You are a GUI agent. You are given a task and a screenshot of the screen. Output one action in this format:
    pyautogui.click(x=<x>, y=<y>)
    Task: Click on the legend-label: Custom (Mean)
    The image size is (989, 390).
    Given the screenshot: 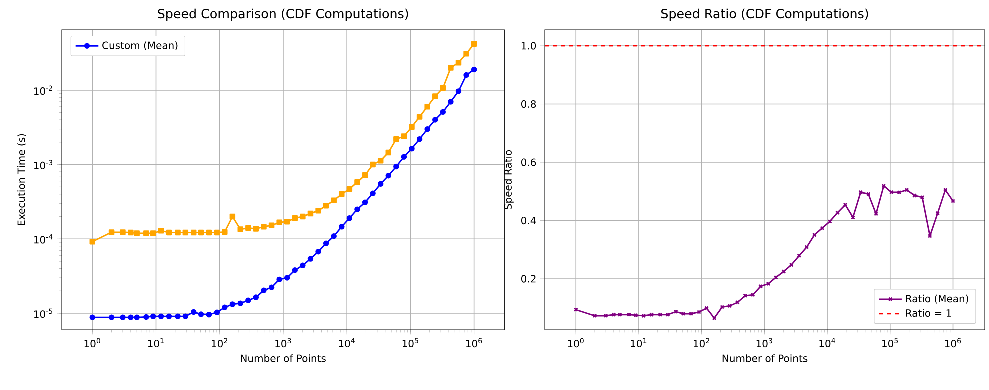 What is the action you would take?
    pyautogui.click(x=140, y=46)
    